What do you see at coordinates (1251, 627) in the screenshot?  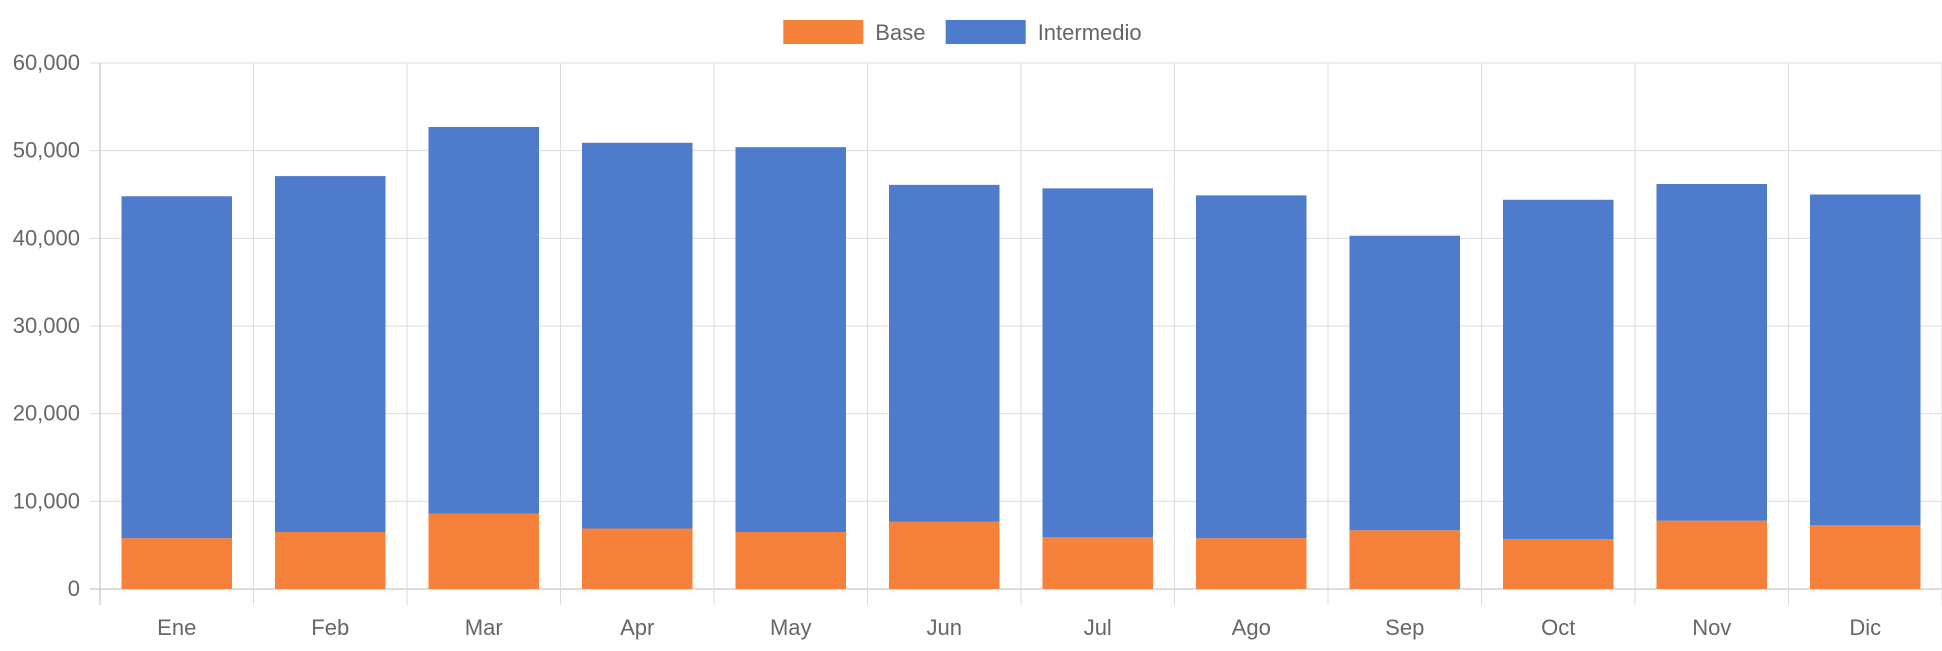 I see `x-tick-label: Ago` at bounding box center [1251, 627].